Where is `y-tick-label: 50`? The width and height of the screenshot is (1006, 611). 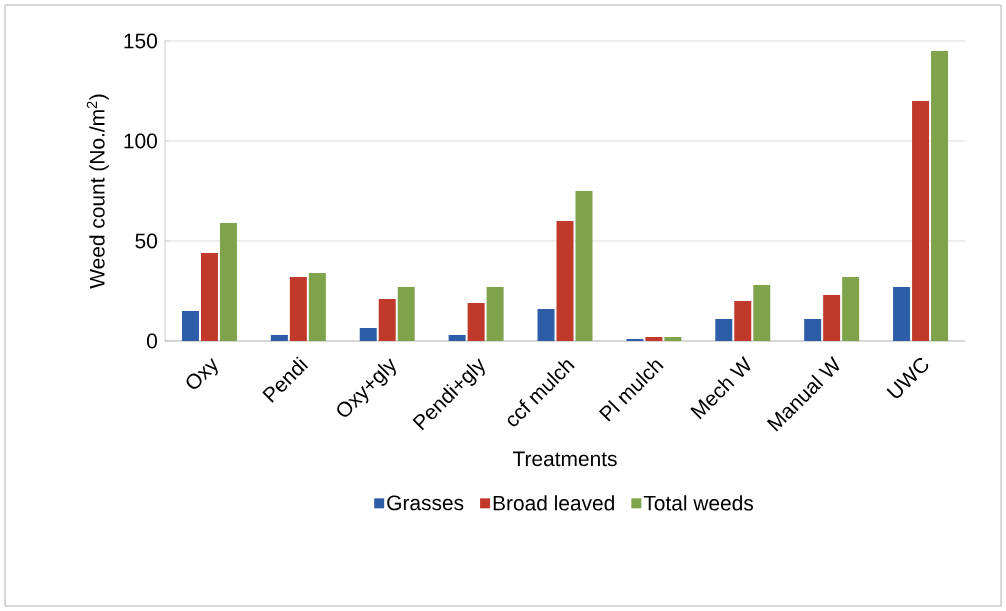
y-tick-label: 50 is located at coordinates (146, 241).